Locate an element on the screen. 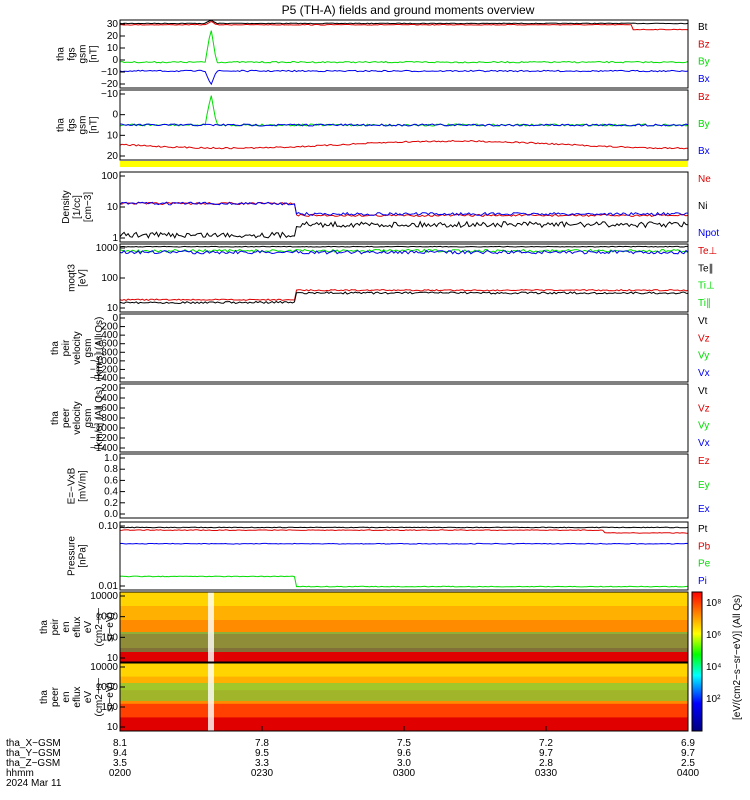 The height and width of the screenshot is (800, 750). footer-value: 9.4 is located at coordinates (120, 753).